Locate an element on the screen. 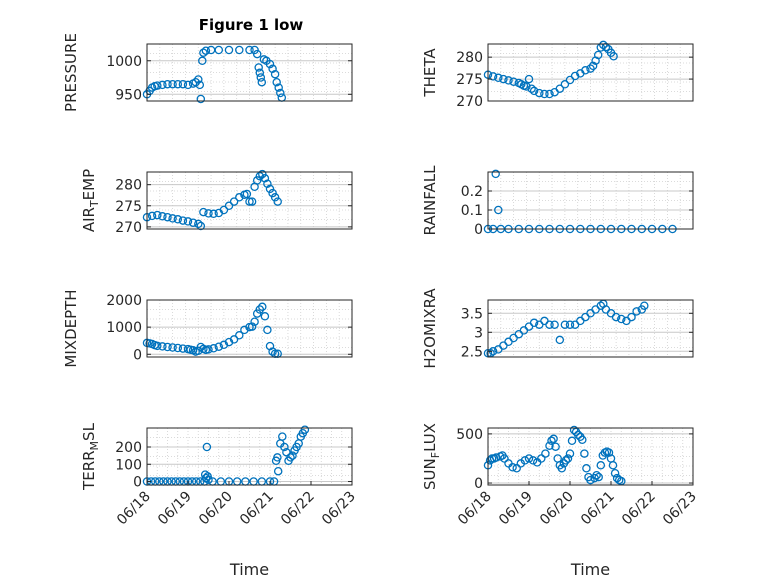 The width and height of the screenshot is (778, 583). y-tick-label: 0.1 is located at coordinates (472, 211).